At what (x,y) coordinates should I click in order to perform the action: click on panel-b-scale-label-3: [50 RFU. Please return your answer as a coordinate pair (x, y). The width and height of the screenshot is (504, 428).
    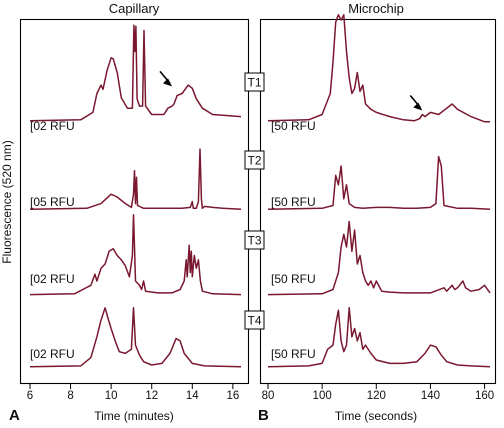
    Looking at the image, I should click on (293, 279).